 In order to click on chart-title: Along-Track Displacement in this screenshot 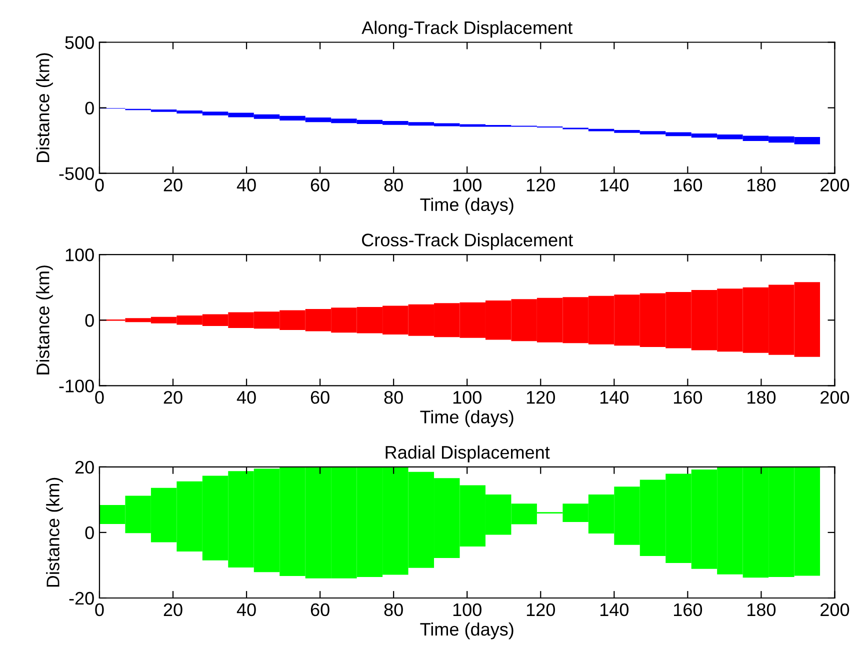, I will do `click(467, 29)`.